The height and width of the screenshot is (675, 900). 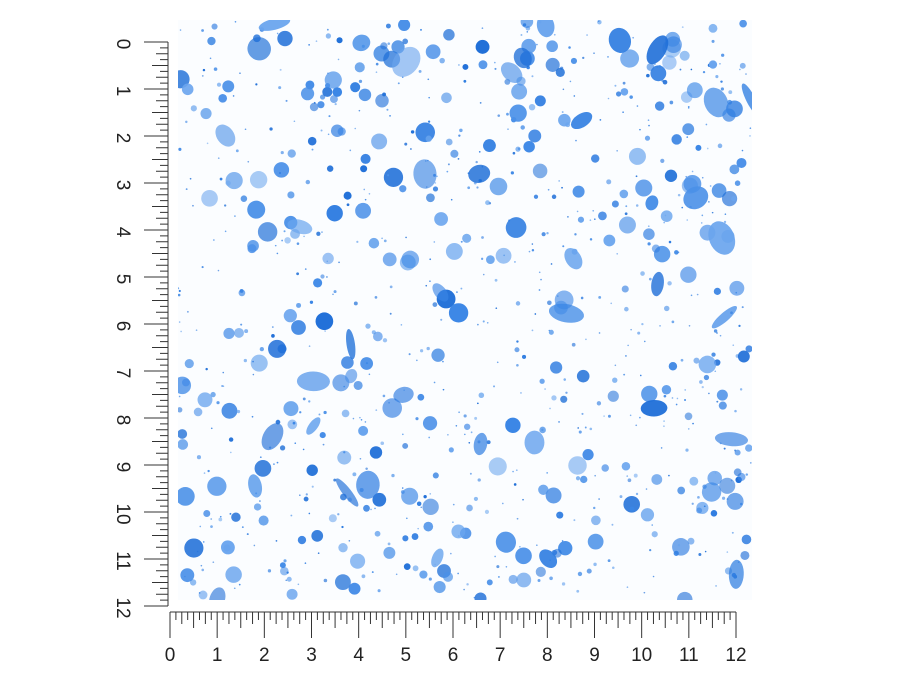 What do you see at coordinates (122, 185) in the screenshot?
I see `ruler-label: 3` at bounding box center [122, 185].